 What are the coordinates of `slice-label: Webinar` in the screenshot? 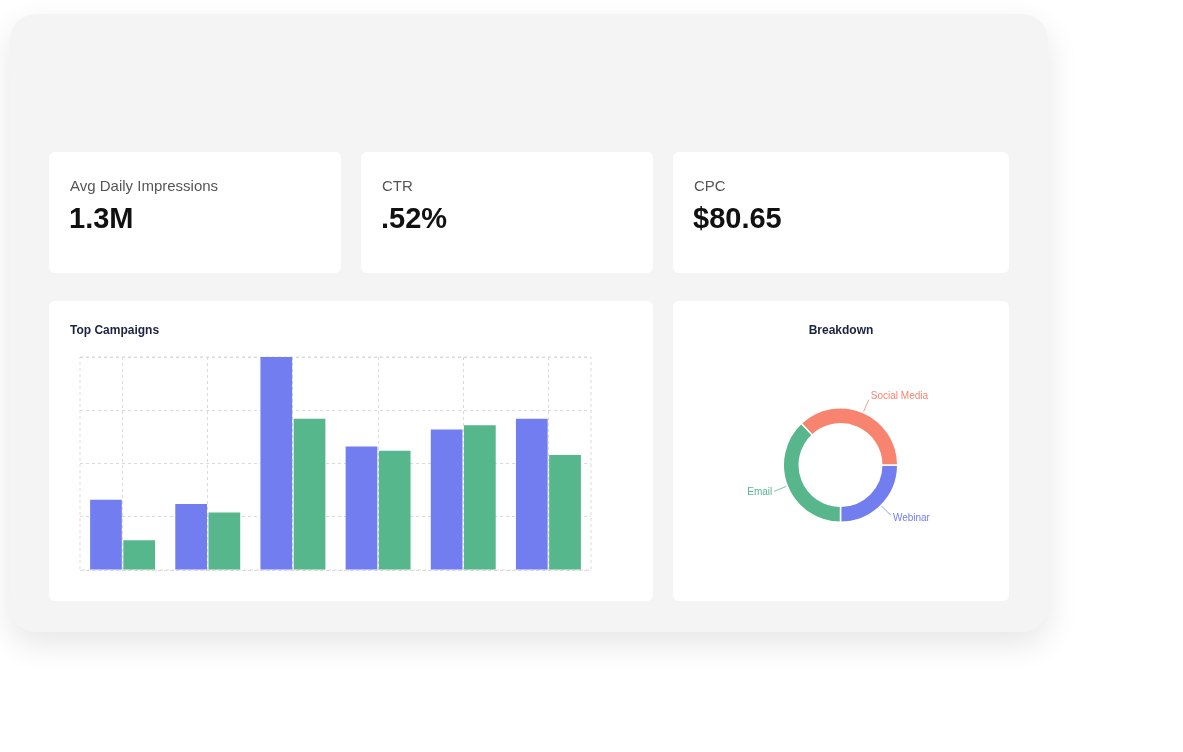 It's located at (911, 517).